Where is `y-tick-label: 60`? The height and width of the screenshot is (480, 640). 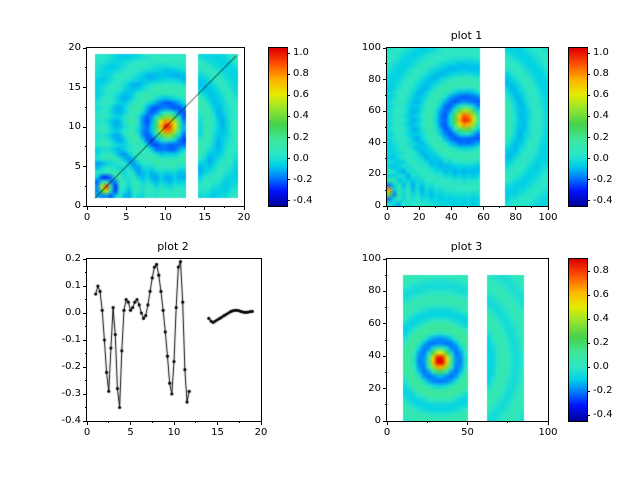
y-tick-label: 60 is located at coordinates (374, 111).